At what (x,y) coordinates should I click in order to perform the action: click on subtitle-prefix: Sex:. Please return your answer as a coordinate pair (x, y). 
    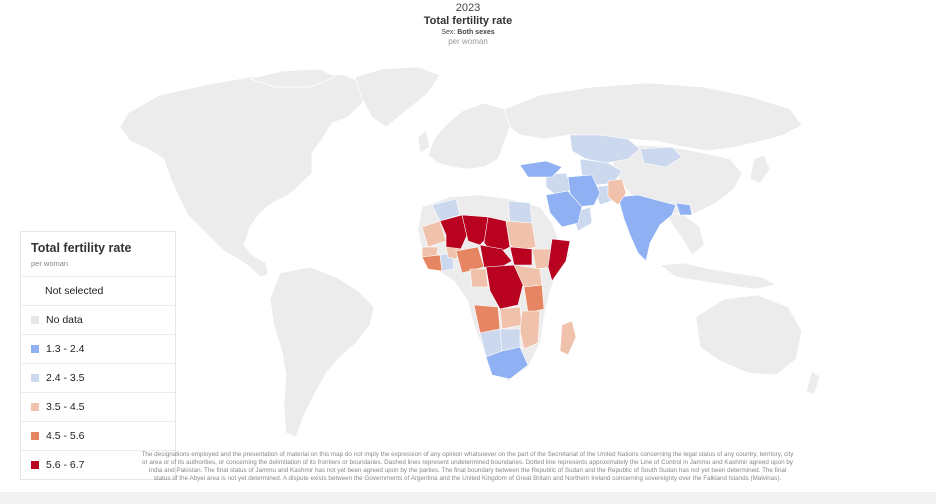
    Looking at the image, I should click on (449, 32).